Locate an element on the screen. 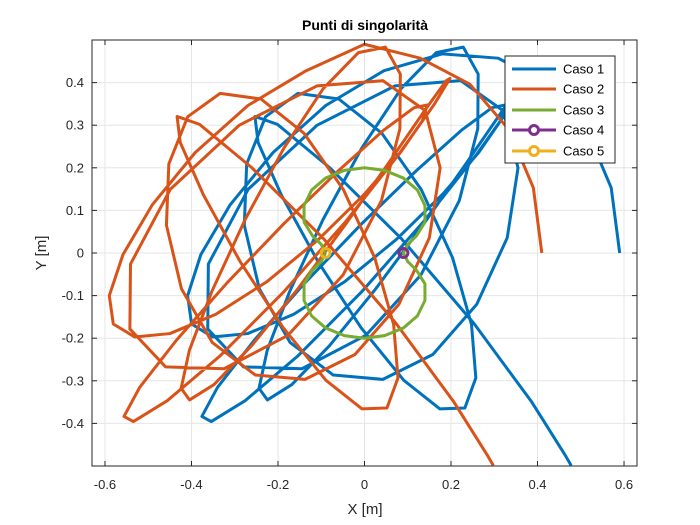 The image size is (700, 525). y-tick-label: -0.3 is located at coordinates (73, 380).